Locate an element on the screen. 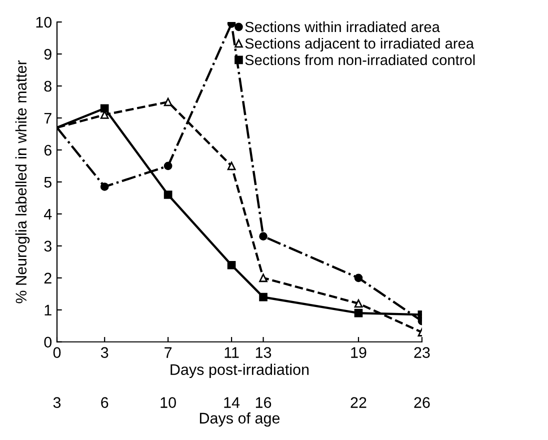  x2-axis-title: Days of age is located at coordinates (240, 419).